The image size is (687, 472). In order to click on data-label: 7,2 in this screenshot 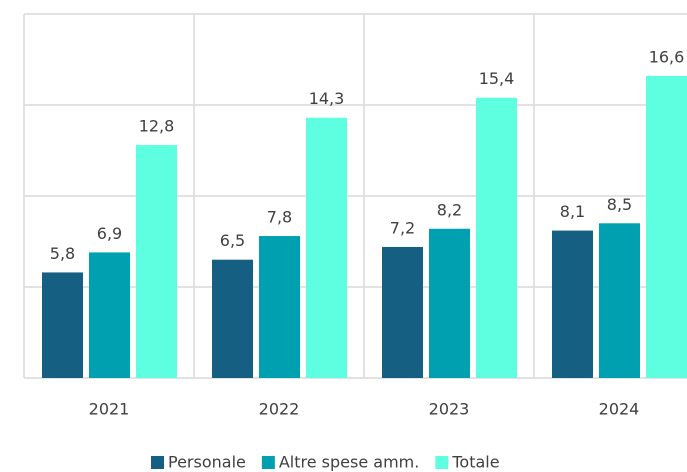, I will do `click(402, 227)`.